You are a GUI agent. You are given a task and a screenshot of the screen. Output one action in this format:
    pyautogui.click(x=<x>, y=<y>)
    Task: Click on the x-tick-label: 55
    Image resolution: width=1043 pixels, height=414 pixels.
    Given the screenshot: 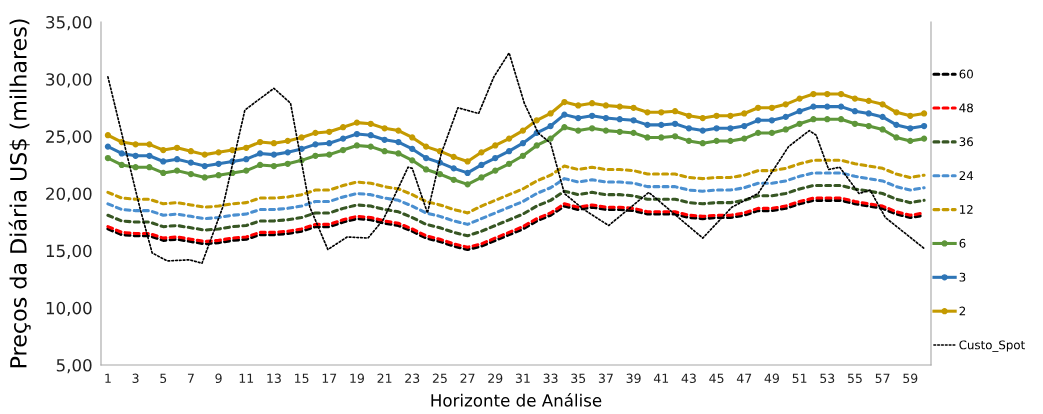 What is the action you would take?
    pyautogui.click(x=854, y=378)
    